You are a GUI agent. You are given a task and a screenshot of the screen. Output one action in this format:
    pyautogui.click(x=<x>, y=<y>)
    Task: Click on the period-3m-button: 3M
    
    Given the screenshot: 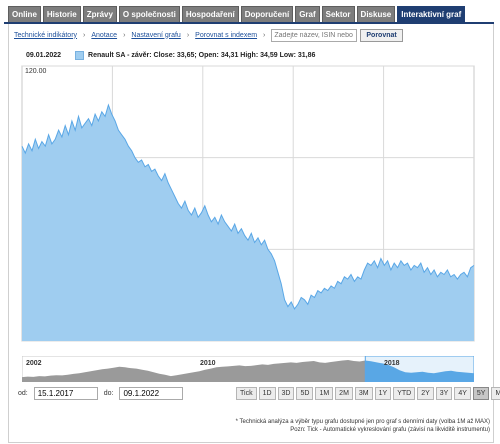 What is the action you would take?
    pyautogui.click(x=363, y=393)
    